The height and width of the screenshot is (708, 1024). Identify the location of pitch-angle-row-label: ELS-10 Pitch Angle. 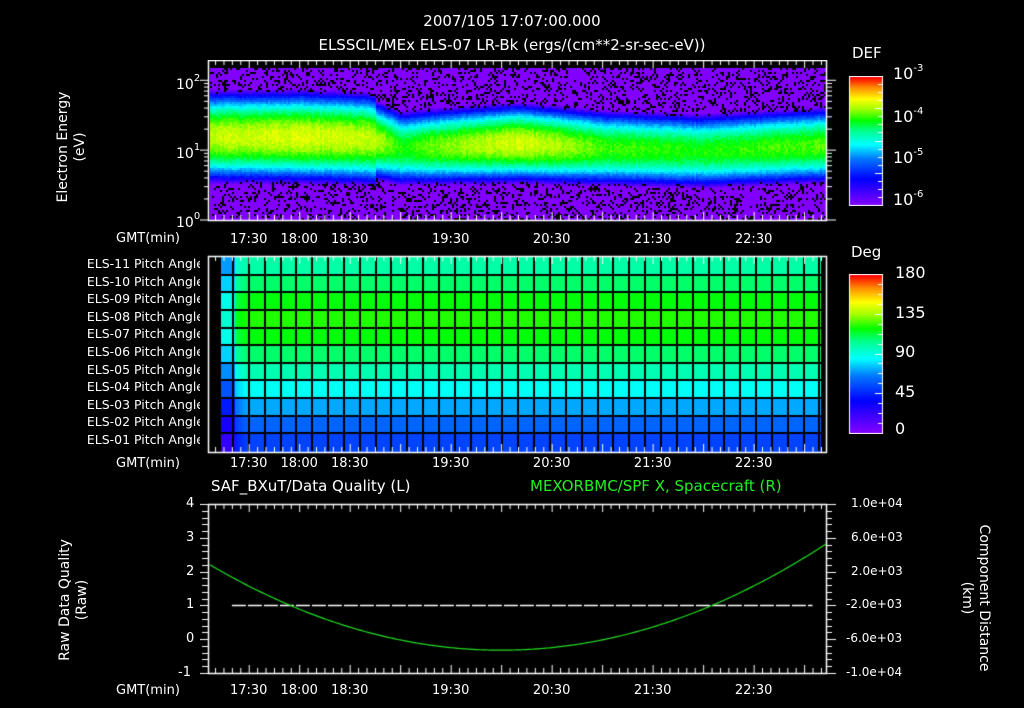
(145, 281).